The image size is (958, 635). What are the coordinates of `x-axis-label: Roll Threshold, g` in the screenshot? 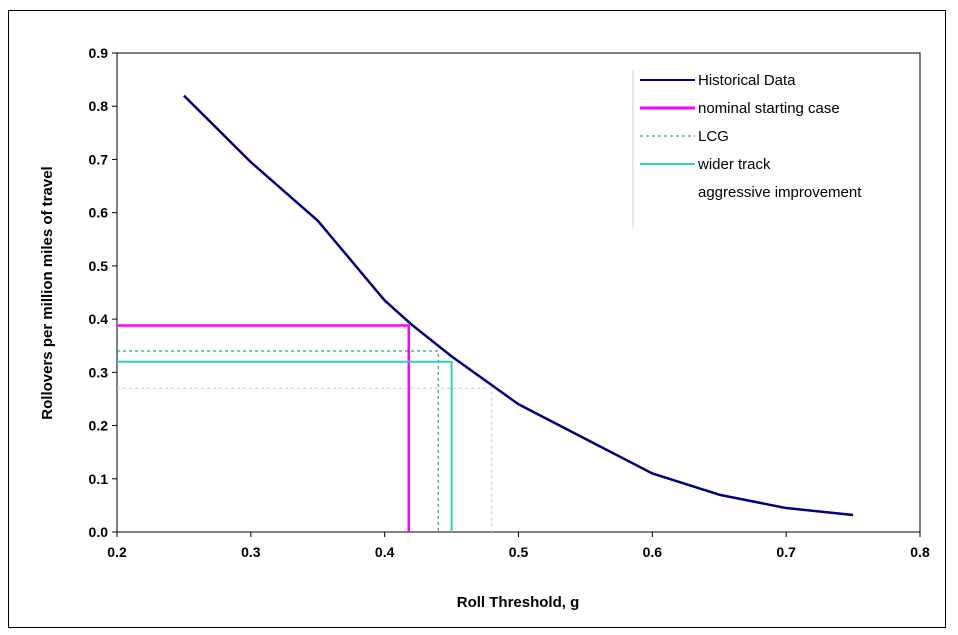 It's located at (518, 602).